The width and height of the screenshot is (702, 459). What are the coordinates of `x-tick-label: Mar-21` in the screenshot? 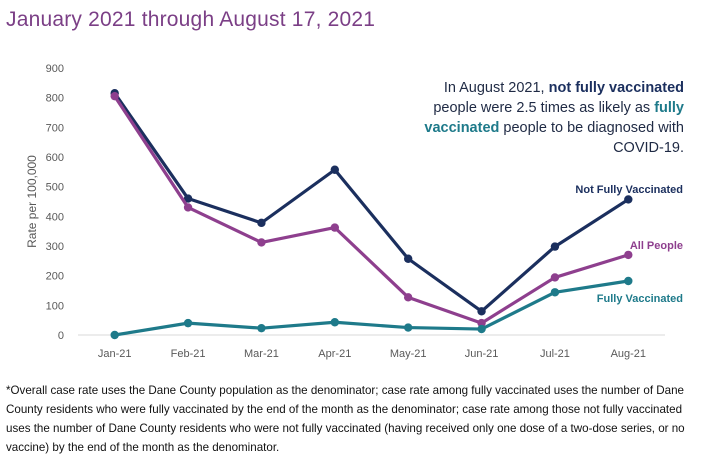 It's located at (261, 354).